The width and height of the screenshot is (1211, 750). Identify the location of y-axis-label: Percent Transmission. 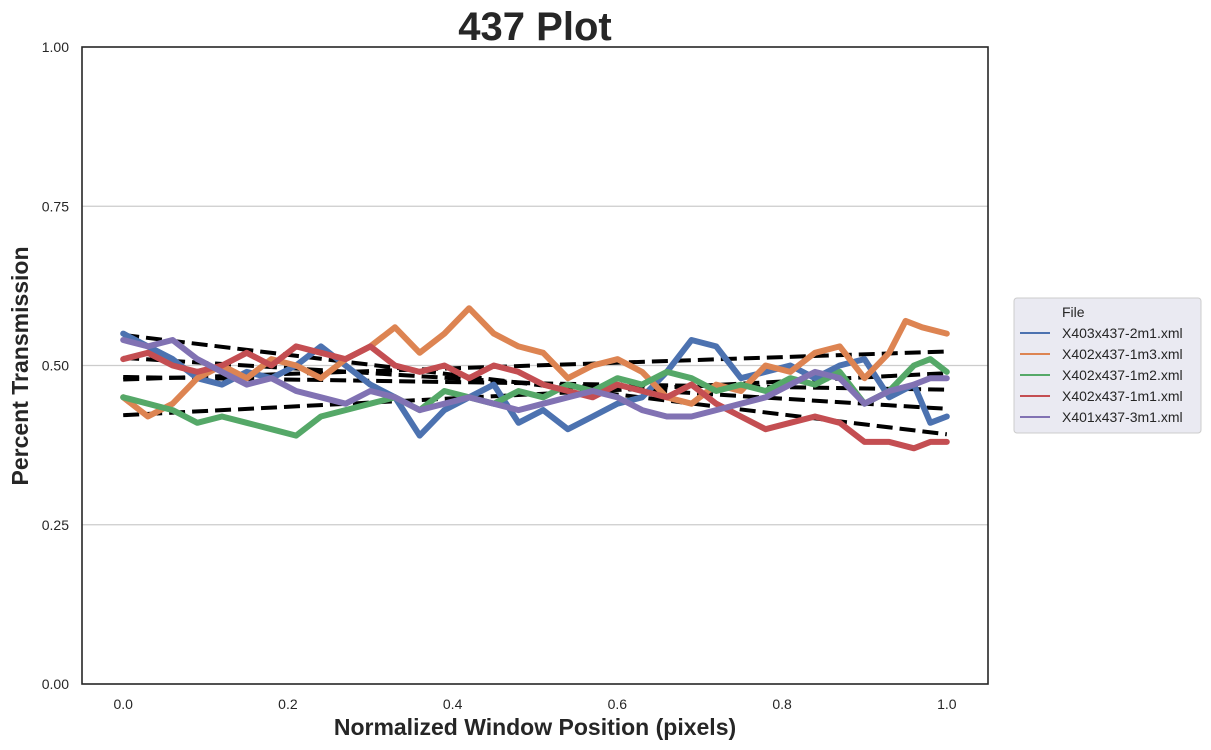
(20, 365).